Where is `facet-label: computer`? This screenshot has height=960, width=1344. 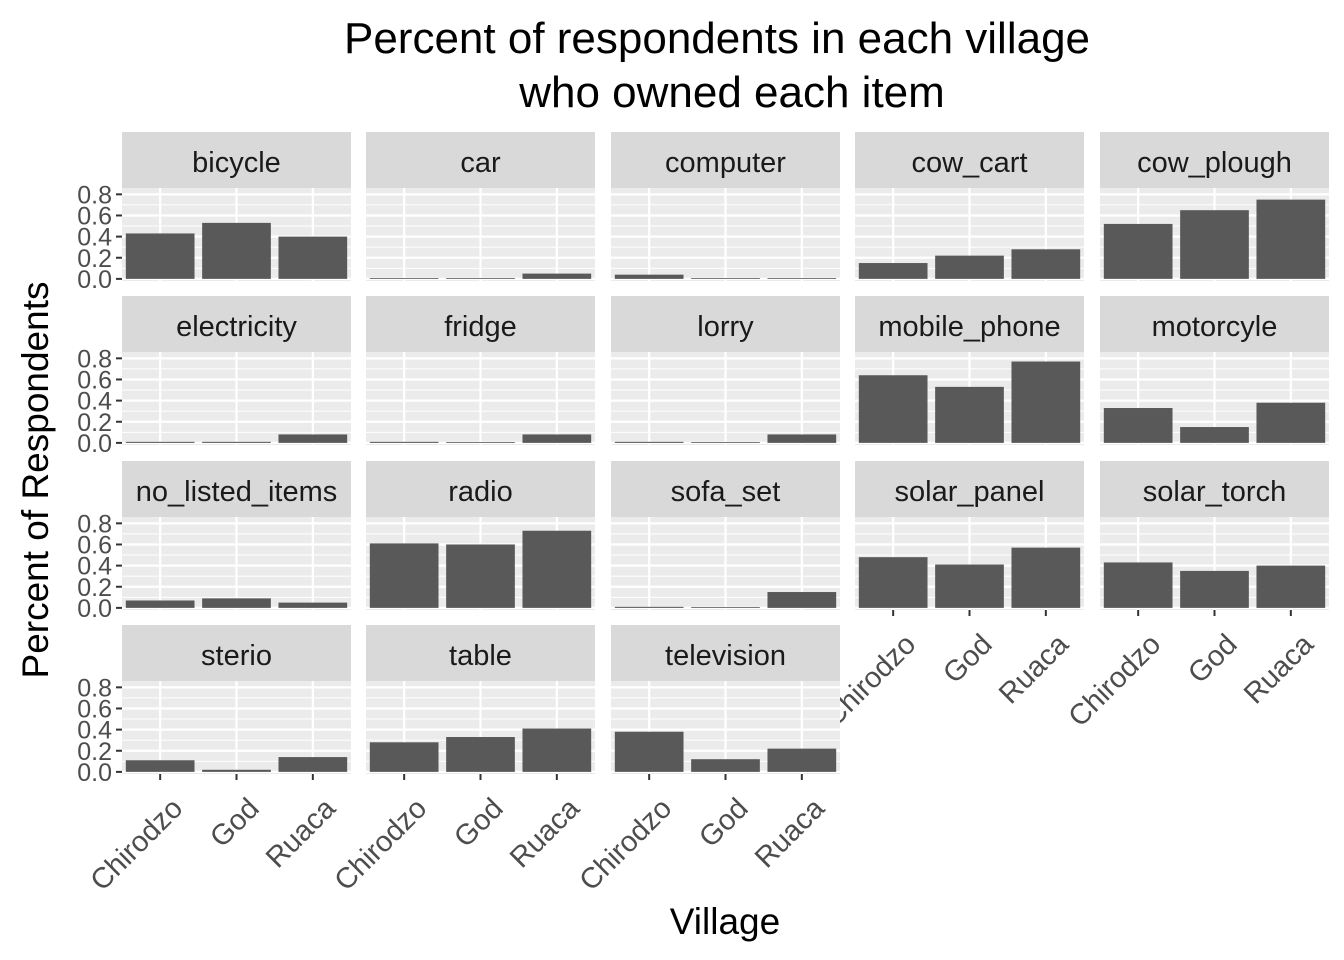
facet-label: computer is located at coordinates (725, 163).